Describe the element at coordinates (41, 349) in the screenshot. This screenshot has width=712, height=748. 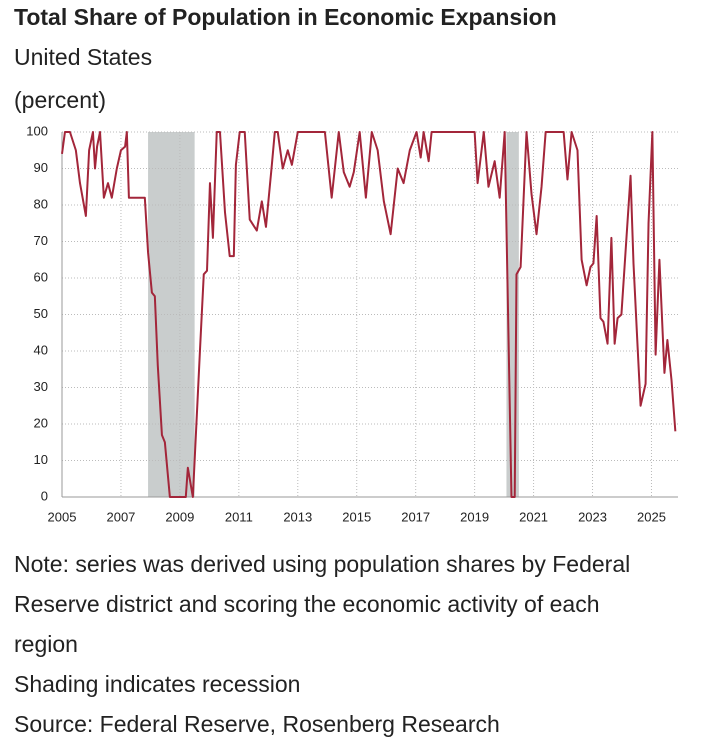
I see `y-tick-label: 40` at that location.